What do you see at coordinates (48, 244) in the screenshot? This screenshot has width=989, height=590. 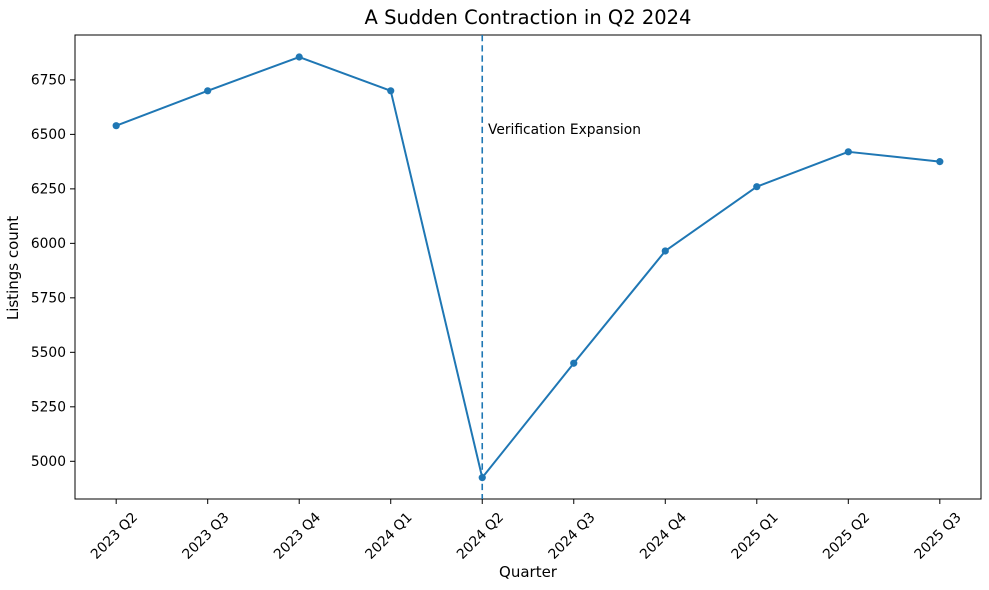 I see `y-tick-label: 6000` at bounding box center [48, 244].